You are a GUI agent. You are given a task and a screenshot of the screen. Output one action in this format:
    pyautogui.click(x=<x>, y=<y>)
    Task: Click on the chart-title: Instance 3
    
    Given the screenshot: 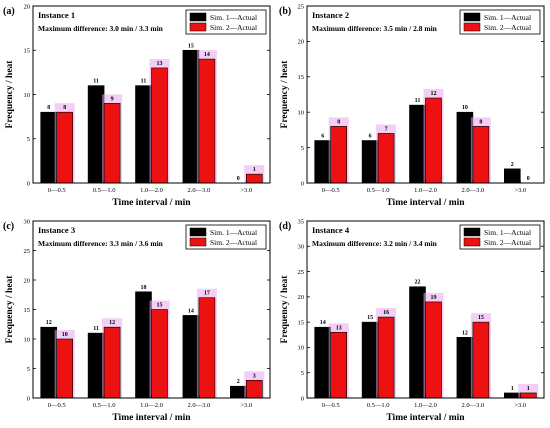 What is the action you would take?
    pyautogui.click(x=56, y=230)
    